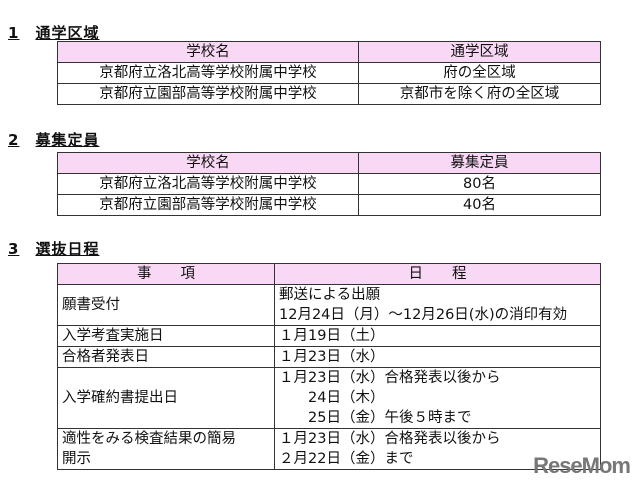  What do you see at coordinates (329, 357) in the screenshot?
I see `table-row: 合格者発表日 １月23日（水）` at bounding box center [329, 357].